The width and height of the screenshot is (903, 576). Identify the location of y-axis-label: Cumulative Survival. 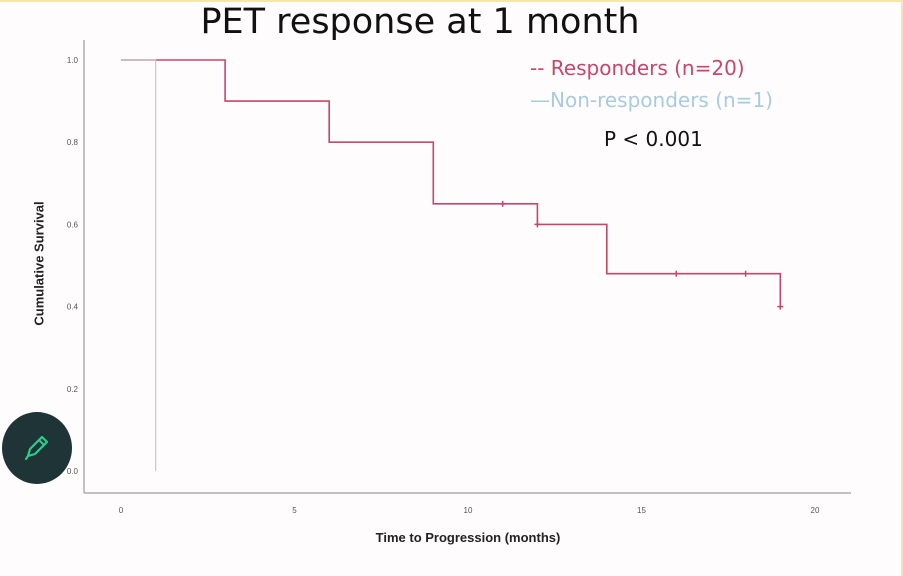
(39, 263).